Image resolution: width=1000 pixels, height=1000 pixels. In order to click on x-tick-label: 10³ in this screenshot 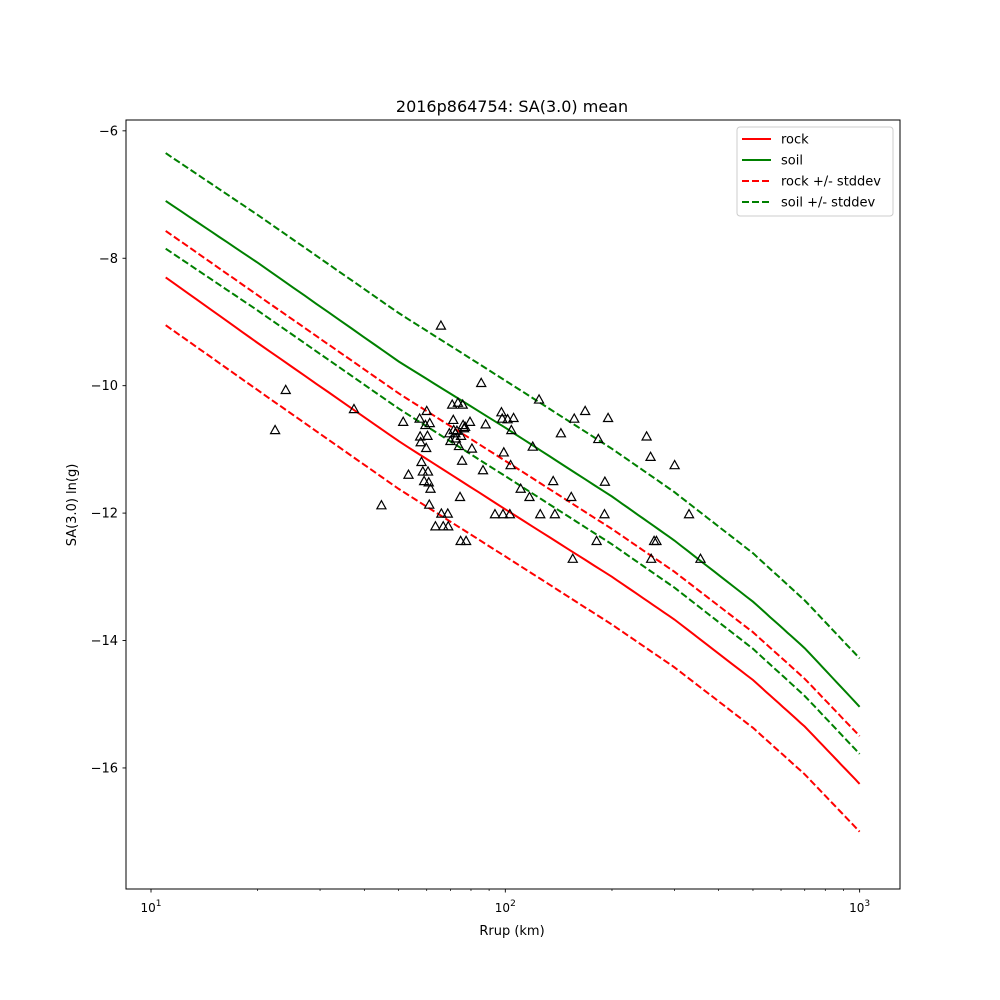, I will do `click(859, 907)`.